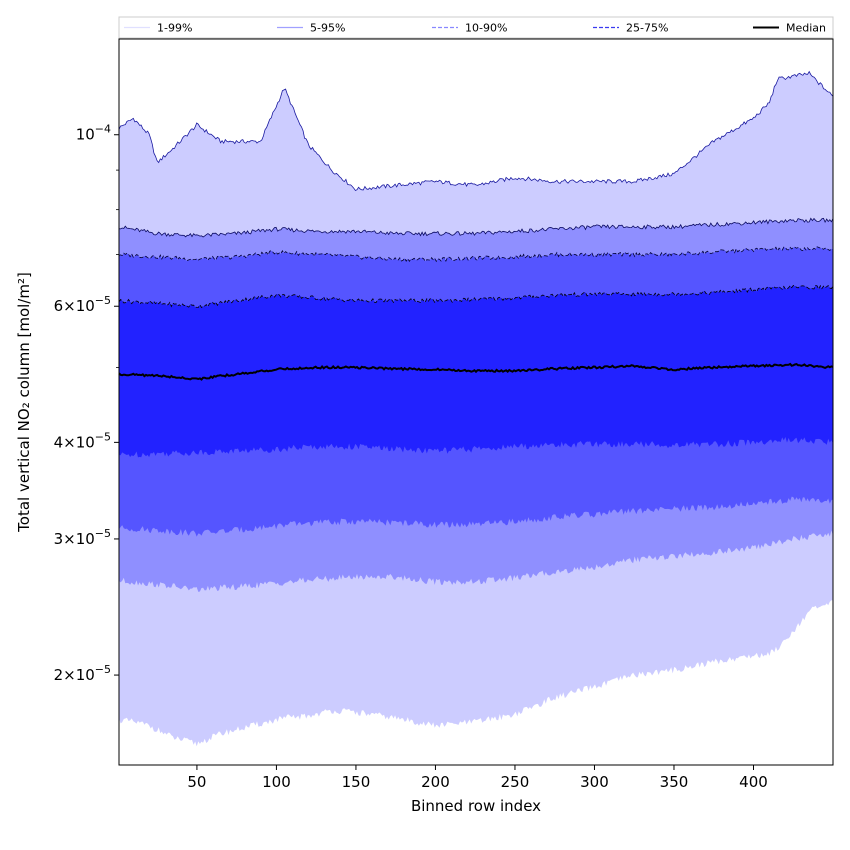  What do you see at coordinates (82, 673) in the screenshot?
I see `y-tick-label-0: 2×10⁻⁵` at bounding box center [82, 673].